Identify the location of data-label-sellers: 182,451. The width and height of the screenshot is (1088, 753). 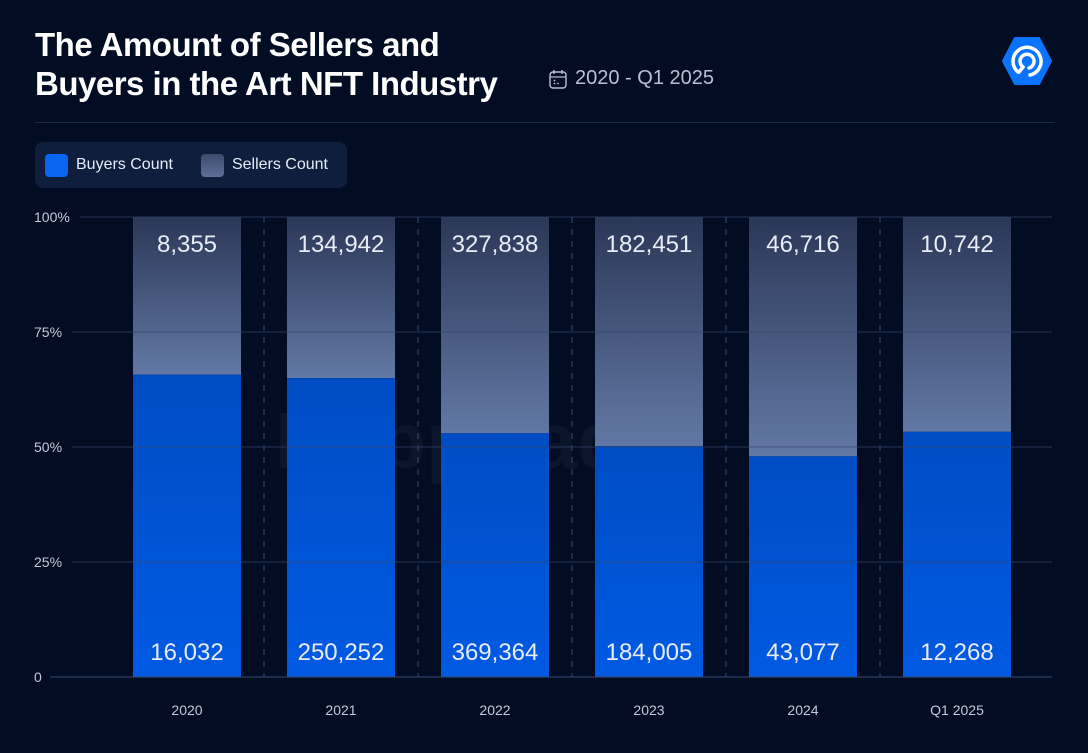
(649, 244).